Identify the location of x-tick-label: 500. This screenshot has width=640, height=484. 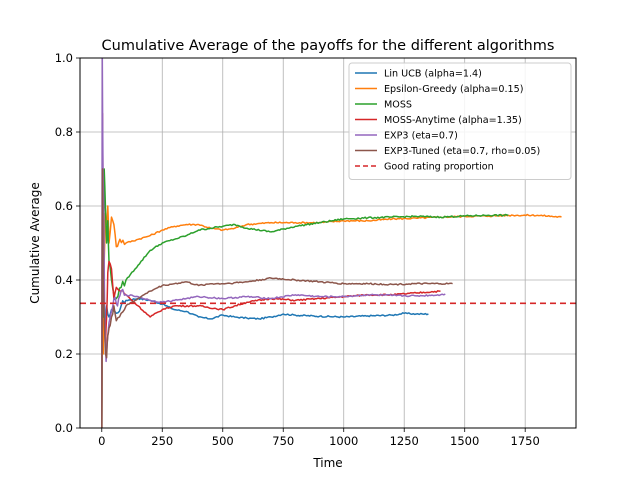
(223, 441).